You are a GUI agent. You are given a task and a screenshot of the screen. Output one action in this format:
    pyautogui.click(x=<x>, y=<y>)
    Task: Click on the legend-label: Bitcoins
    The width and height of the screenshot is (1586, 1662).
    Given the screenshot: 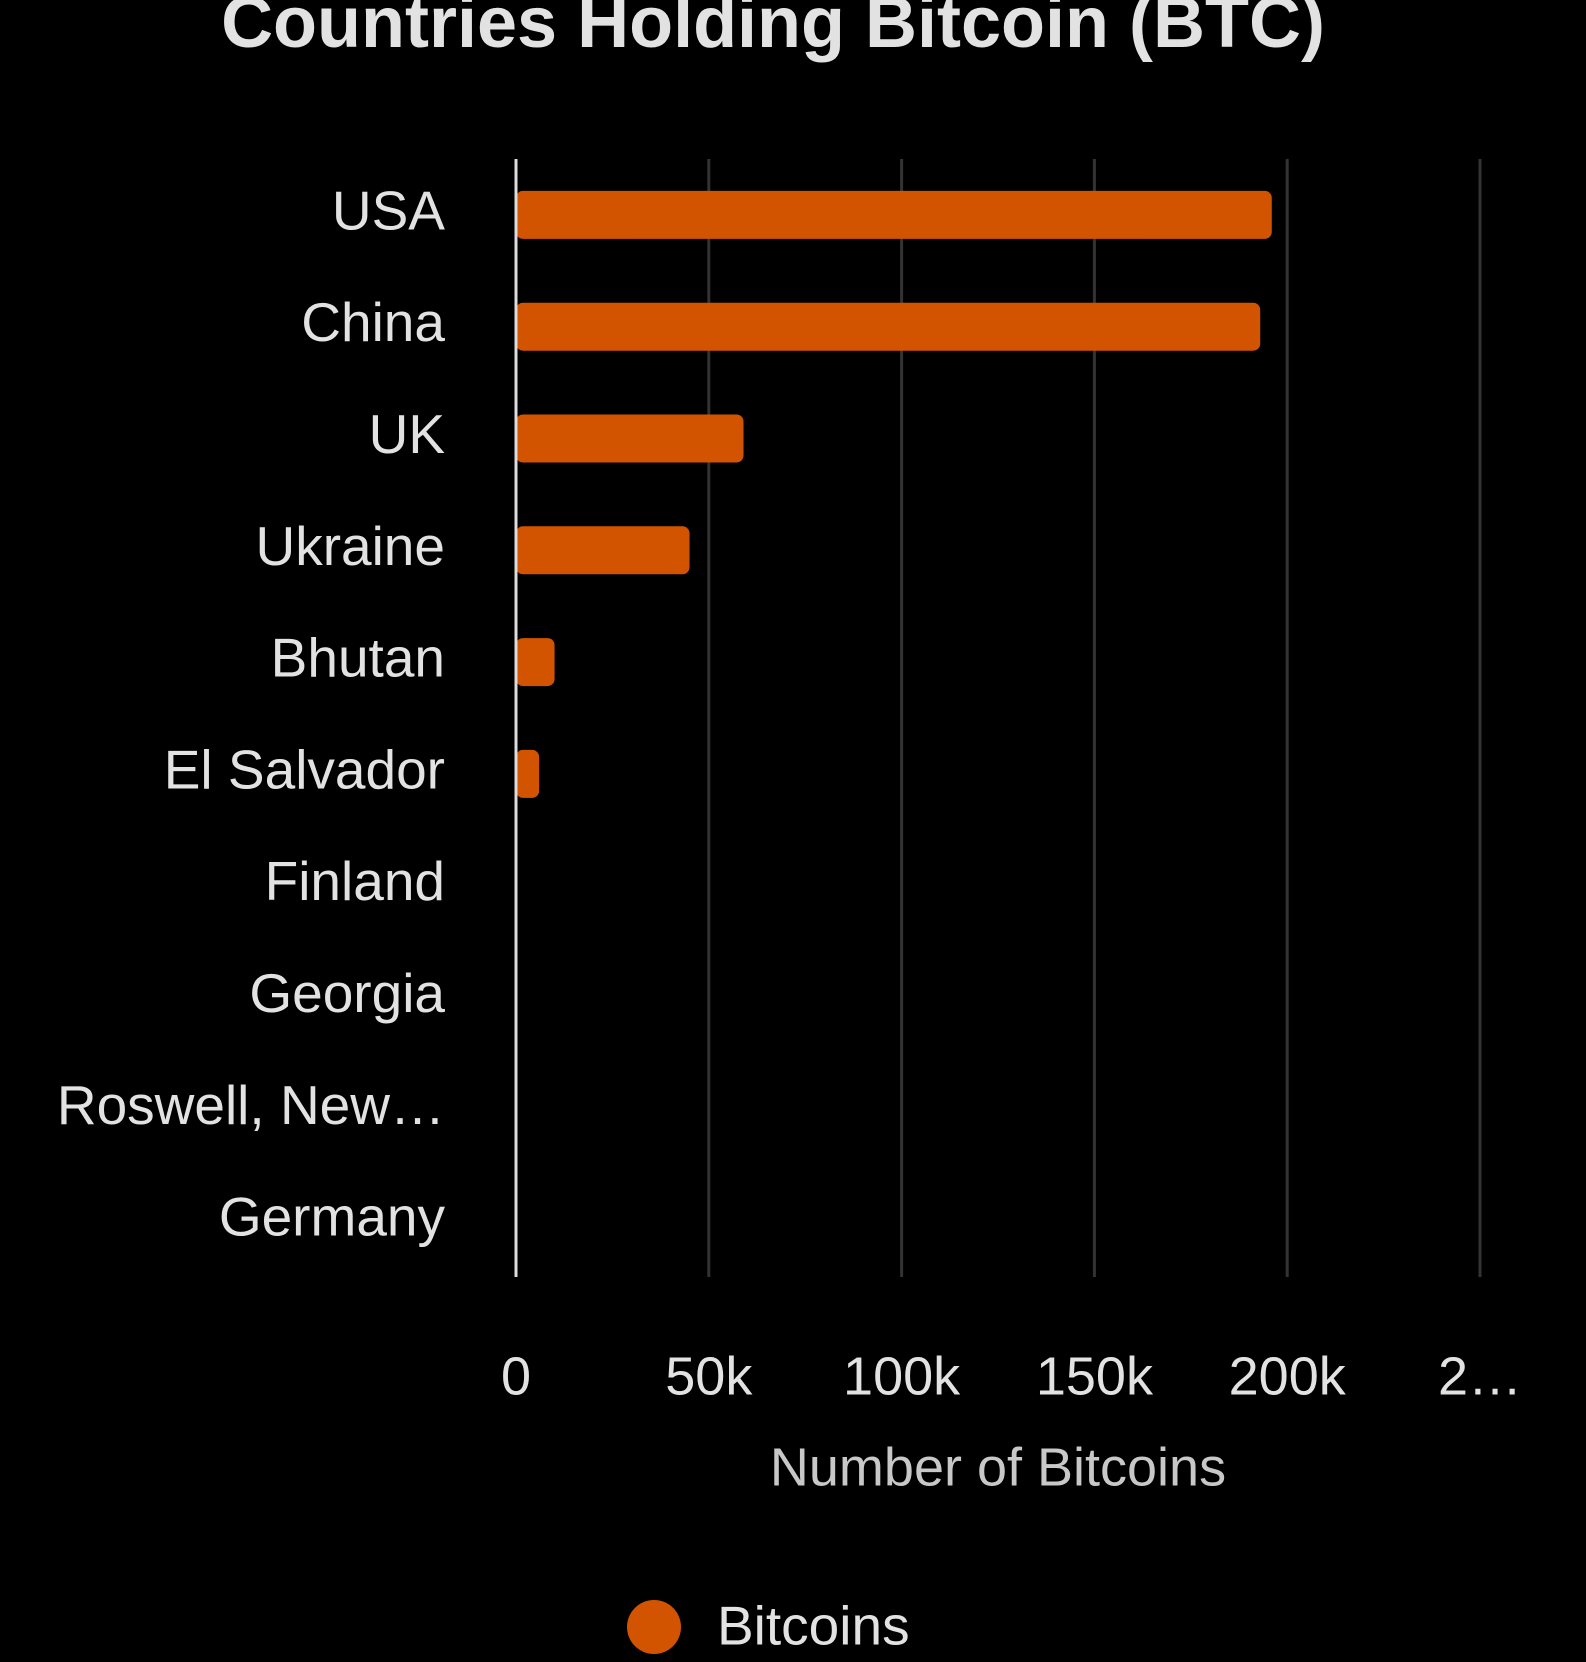 What is the action you would take?
    pyautogui.click(x=813, y=1626)
    